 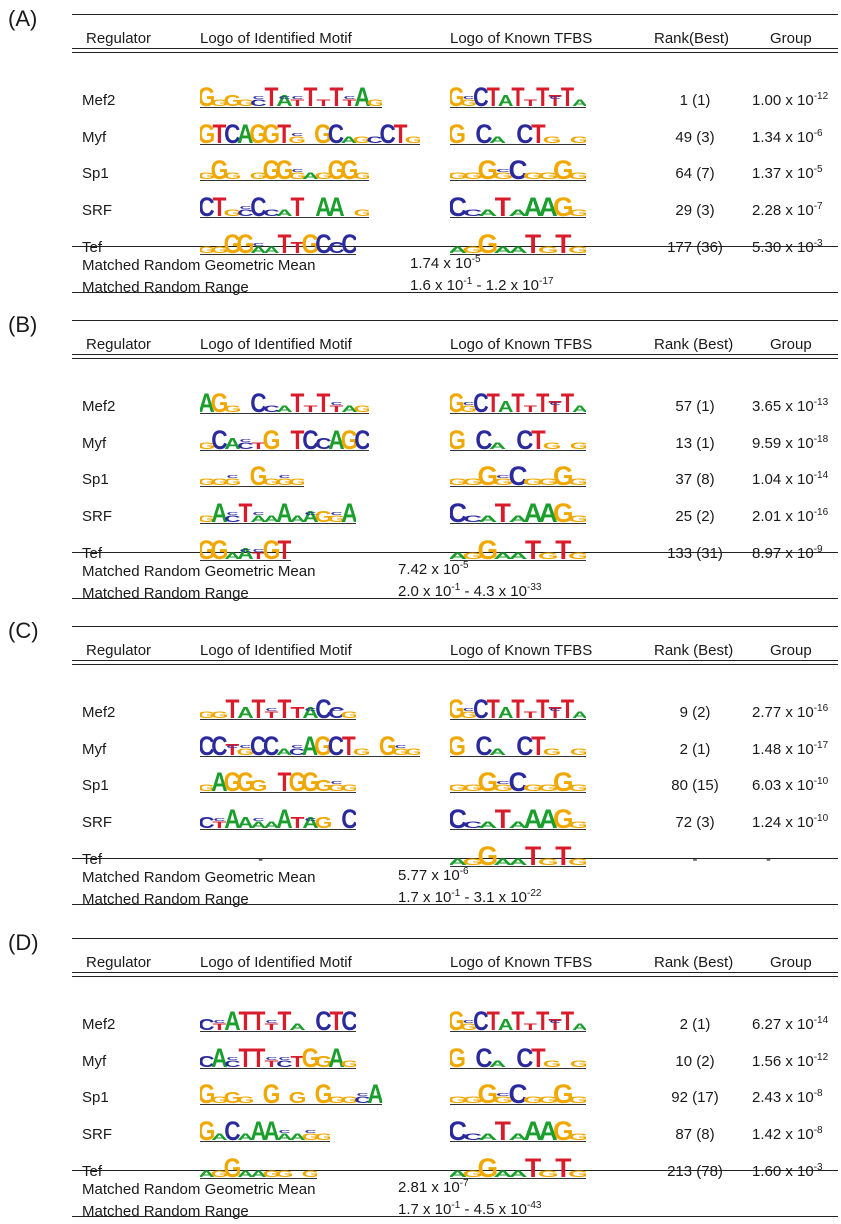 What do you see at coordinates (695, 822) in the screenshot?
I see `rank-value: 72 (3)` at bounding box center [695, 822].